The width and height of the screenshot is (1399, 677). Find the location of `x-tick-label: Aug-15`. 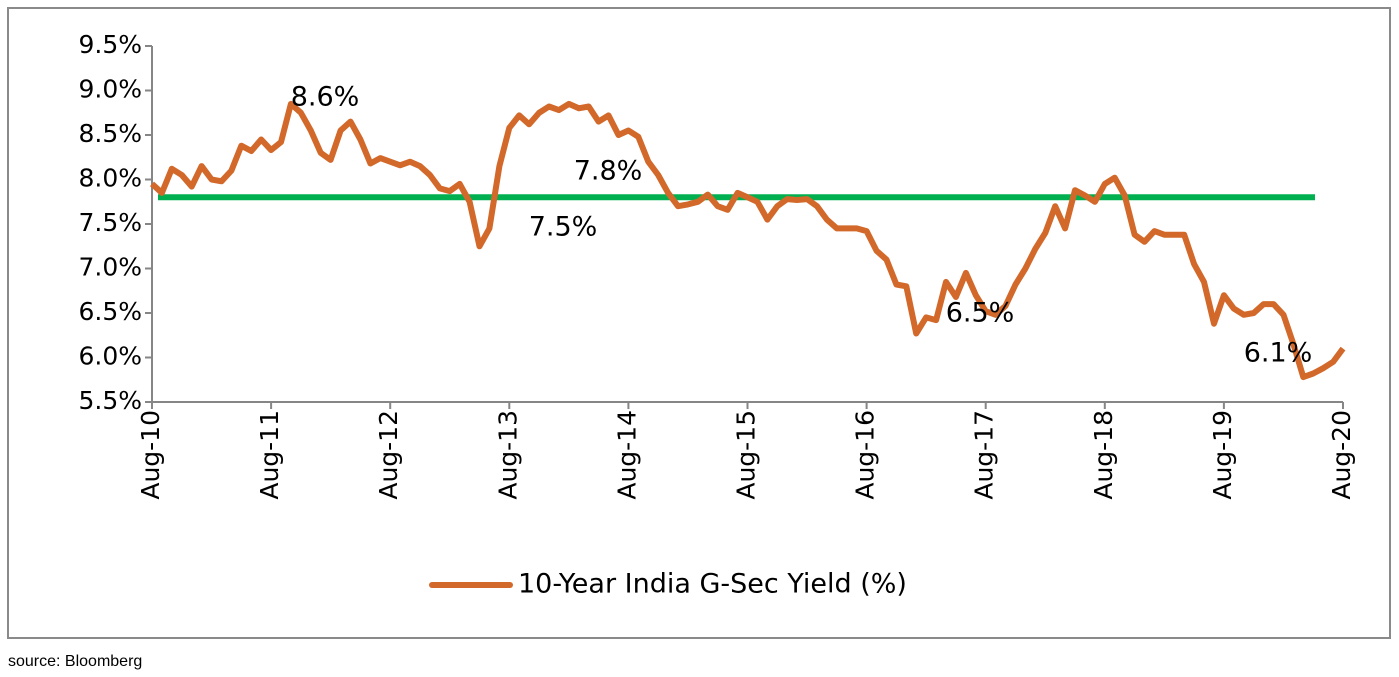

x-tick-label: Aug-15 is located at coordinates (746, 455).